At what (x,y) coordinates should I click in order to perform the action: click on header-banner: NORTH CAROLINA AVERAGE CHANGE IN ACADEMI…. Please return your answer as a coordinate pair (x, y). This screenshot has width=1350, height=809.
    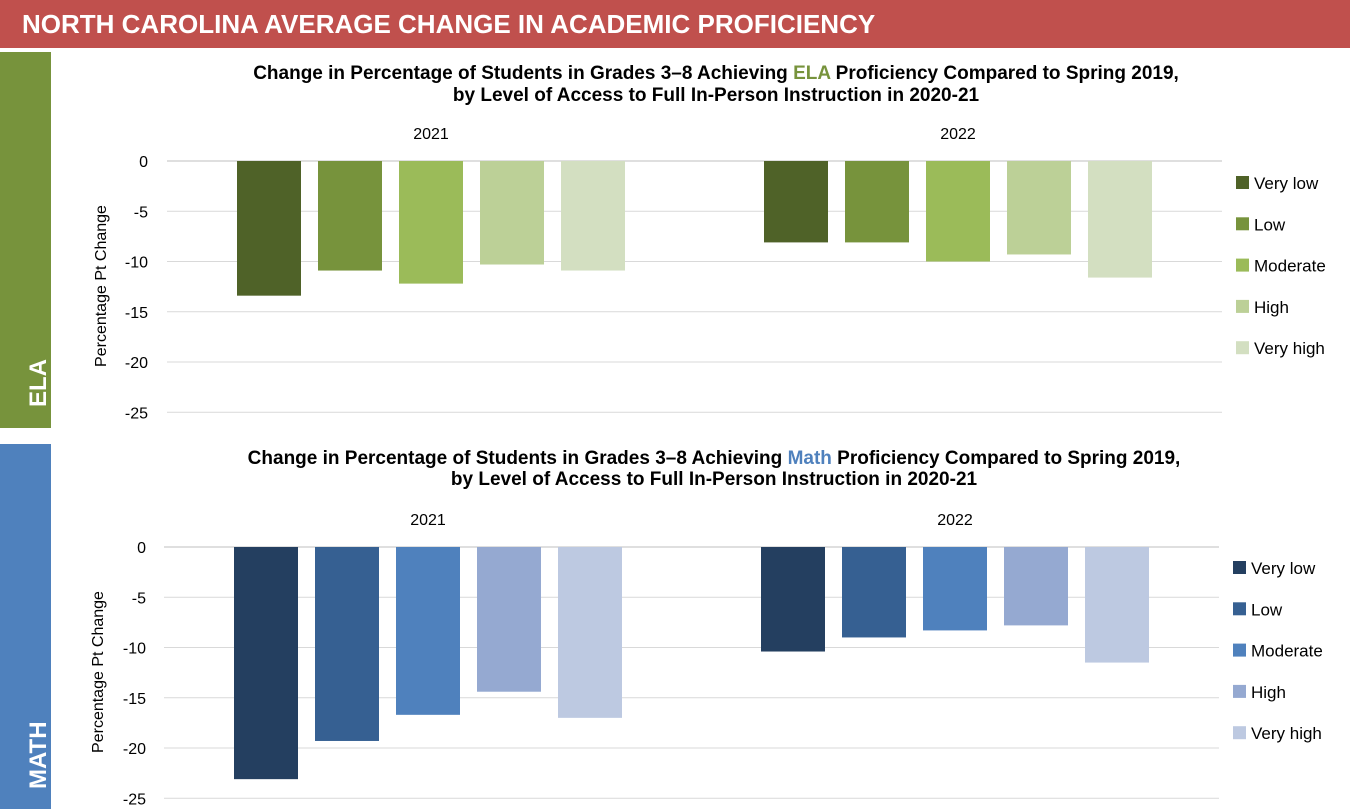
    Looking at the image, I should click on (675, 24).